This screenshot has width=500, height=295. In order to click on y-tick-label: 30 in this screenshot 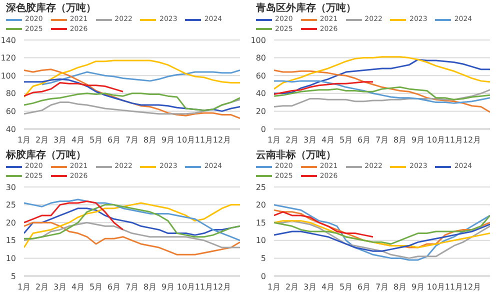, I will do `click(11, 187)`.